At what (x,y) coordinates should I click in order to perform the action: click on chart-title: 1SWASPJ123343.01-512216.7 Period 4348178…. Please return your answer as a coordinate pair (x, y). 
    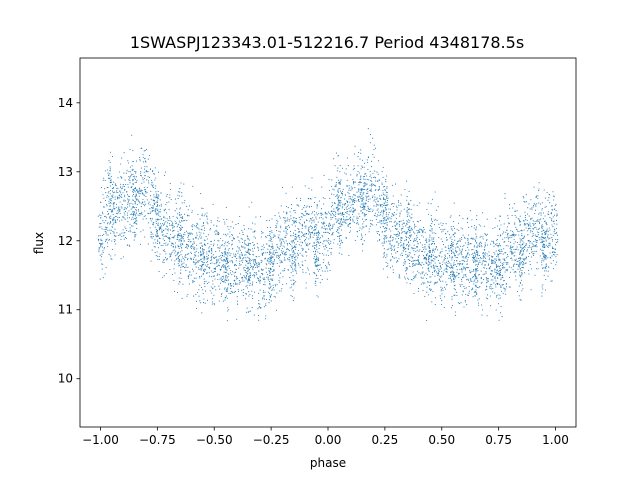
    Looking at the image, I should click on (327, 42).